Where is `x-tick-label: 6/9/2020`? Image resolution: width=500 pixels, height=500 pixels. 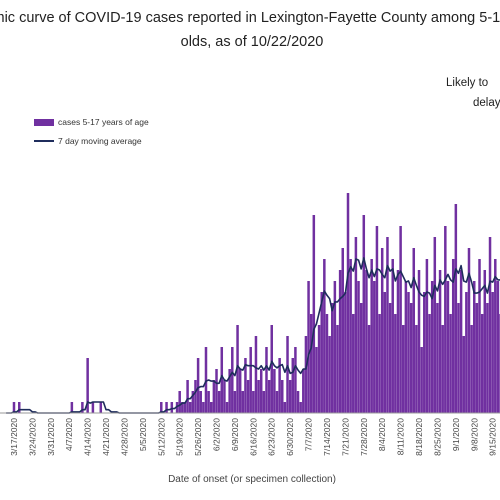
x-tick-label: 6/9/2020 is located at coordinates (235, 434).